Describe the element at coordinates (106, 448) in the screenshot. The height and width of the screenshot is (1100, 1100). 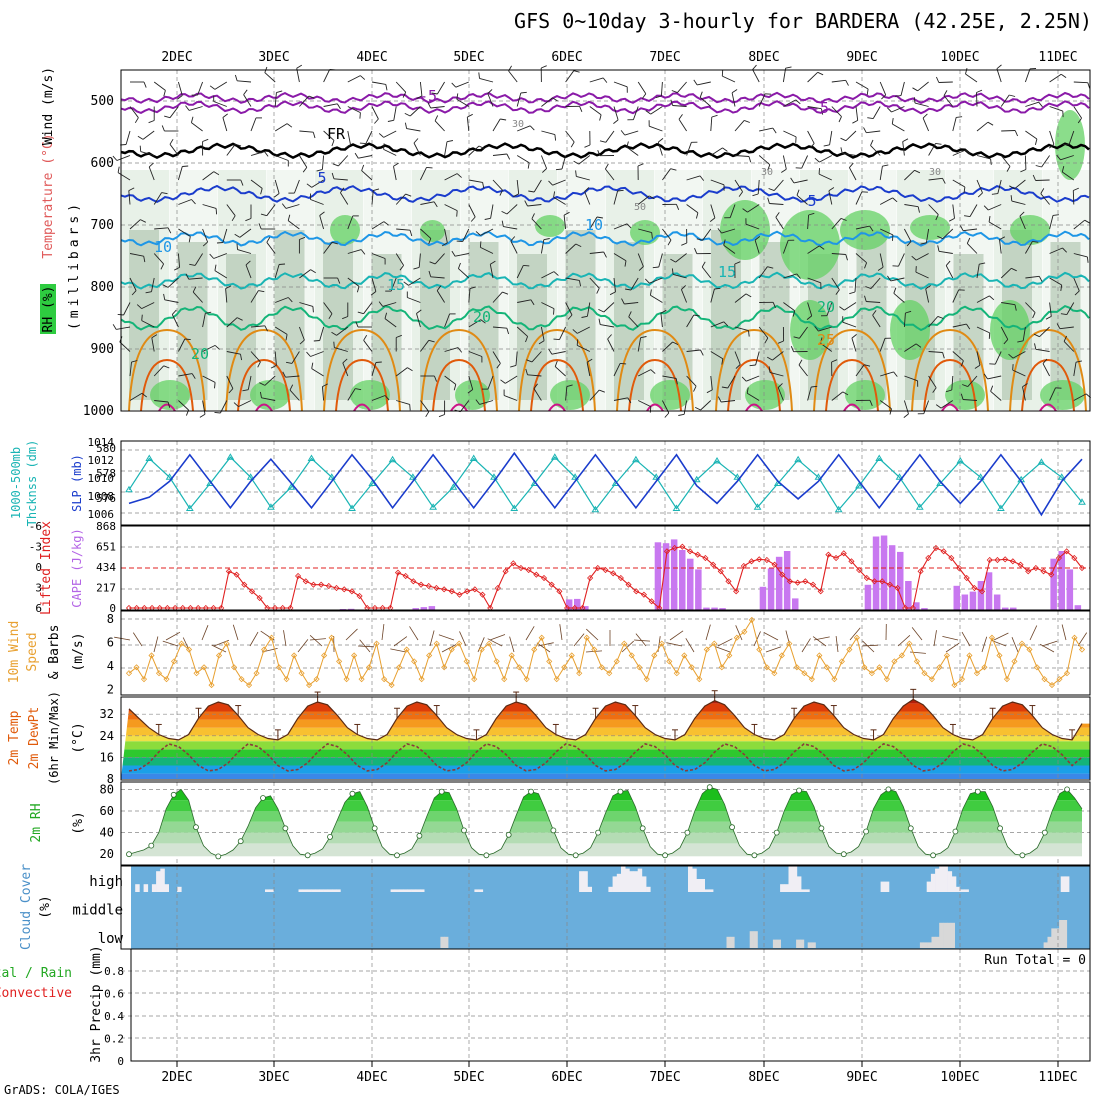
I see `thickness-tick: 580` at that location.